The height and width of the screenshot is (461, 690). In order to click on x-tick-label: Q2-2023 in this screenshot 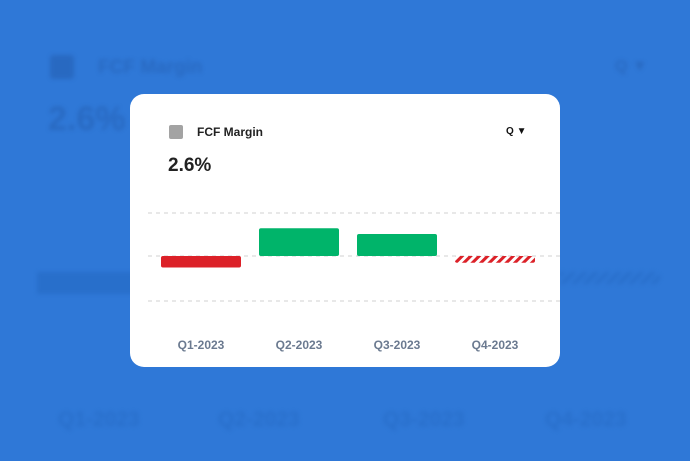, I will do `click(299, 345)`.